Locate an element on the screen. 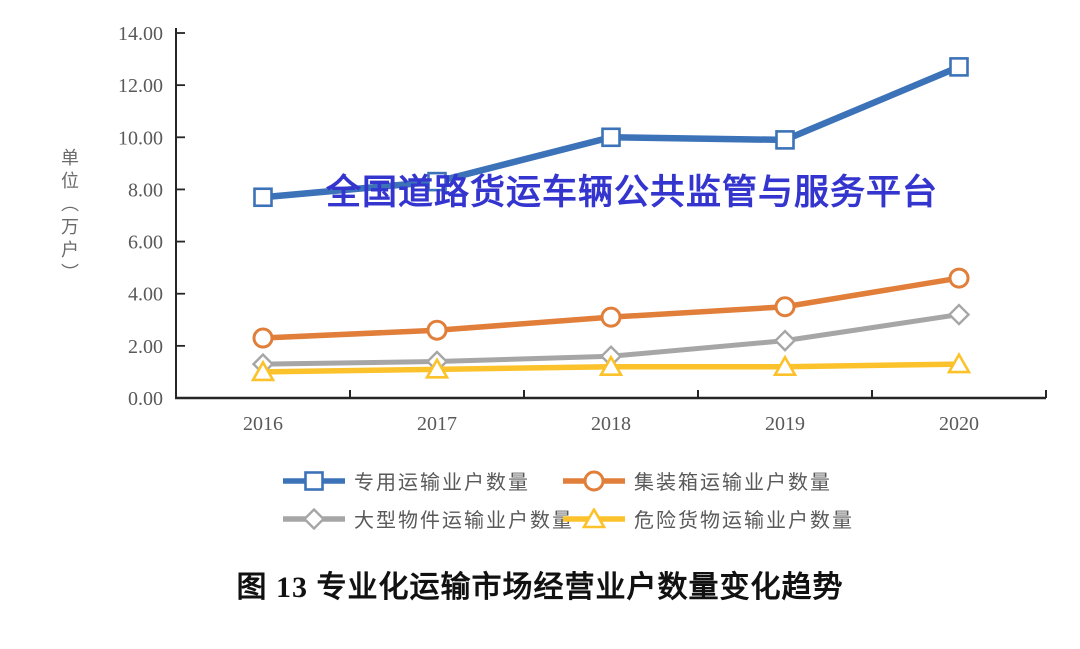 The width and height of the screenshot is (1080, 649). legend-label: 危险货物运输业户数量 is located at coordinates (744, 521).